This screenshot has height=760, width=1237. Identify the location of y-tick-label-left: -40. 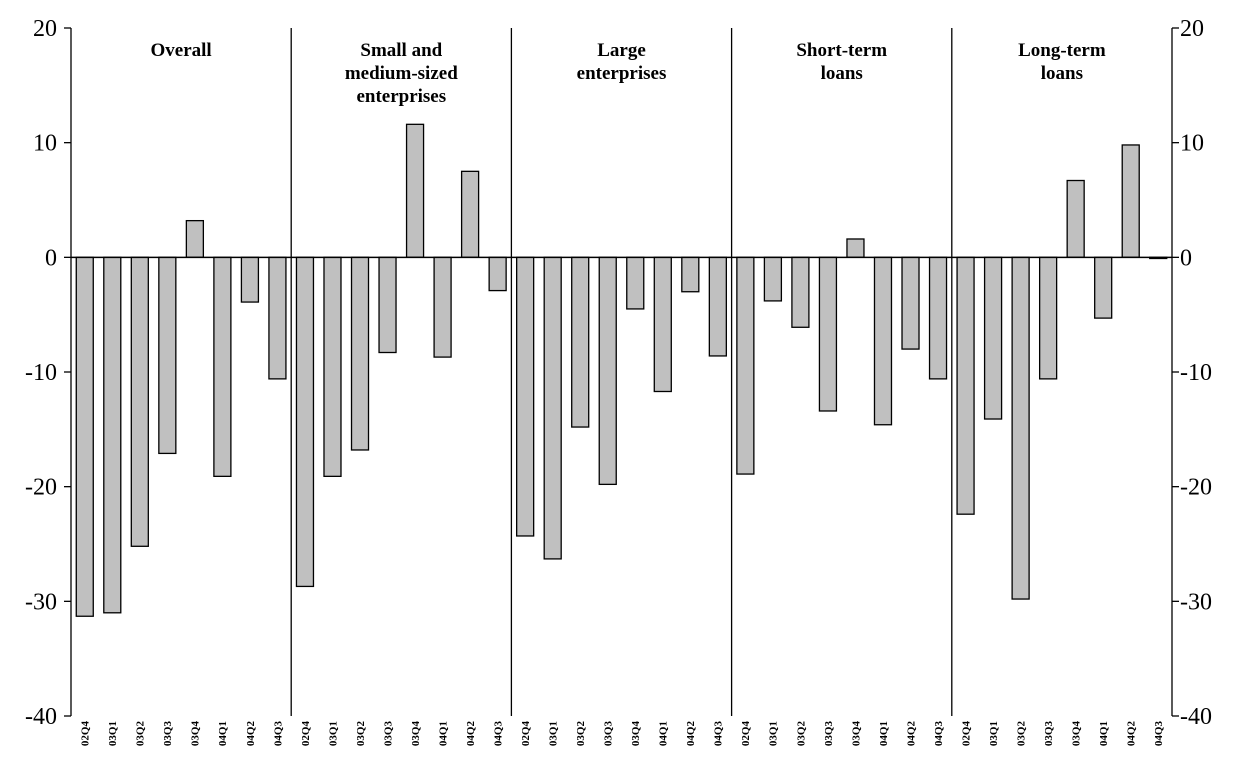
(41, 717).